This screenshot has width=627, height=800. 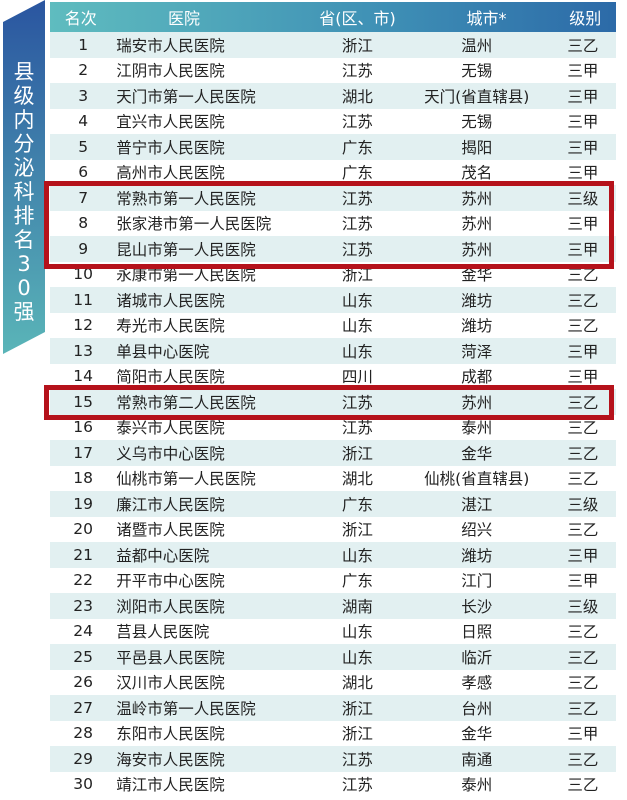 What do you see at coordinates (333, 45) in the screenshot?
I see `table-row: 1 瑞安市人民医院 浙江 温州 三乙` at bounding box center [333, 45].